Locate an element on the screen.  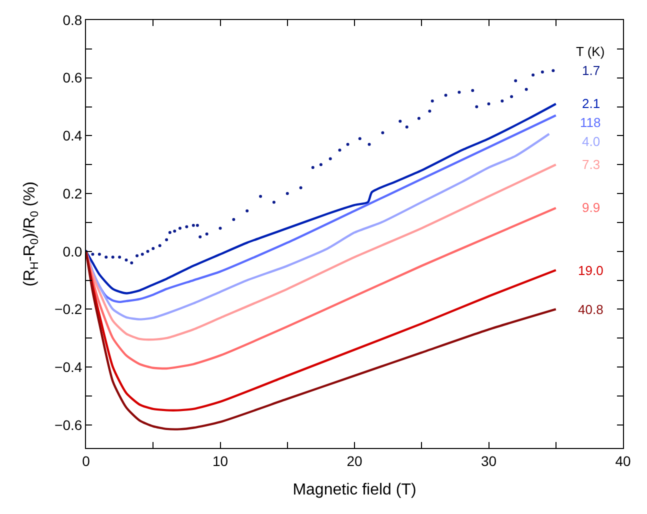
x-tick-label: 30 is located at coordinates (488, 460).